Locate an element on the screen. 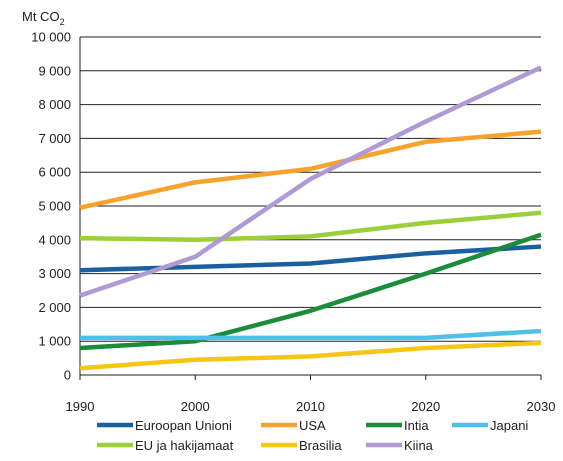 This screenshot has width=563, height=461. x-tick-label: 2000 is located at coordinates (195, 406).